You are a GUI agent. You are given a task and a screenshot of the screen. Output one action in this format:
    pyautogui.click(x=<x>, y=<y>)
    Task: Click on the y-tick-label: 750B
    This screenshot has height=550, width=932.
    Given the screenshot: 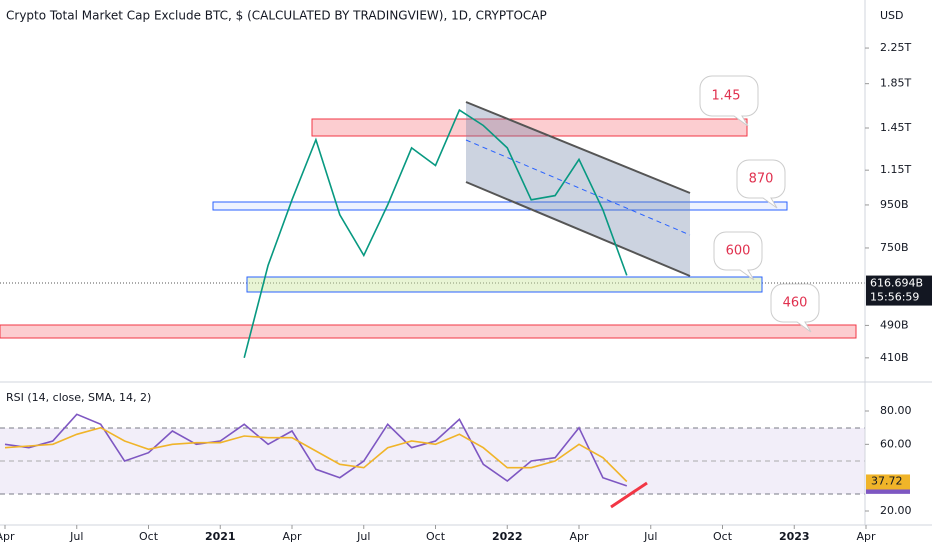 What is the action you would take?
    pyautogui.click(x=894, y=247)
    